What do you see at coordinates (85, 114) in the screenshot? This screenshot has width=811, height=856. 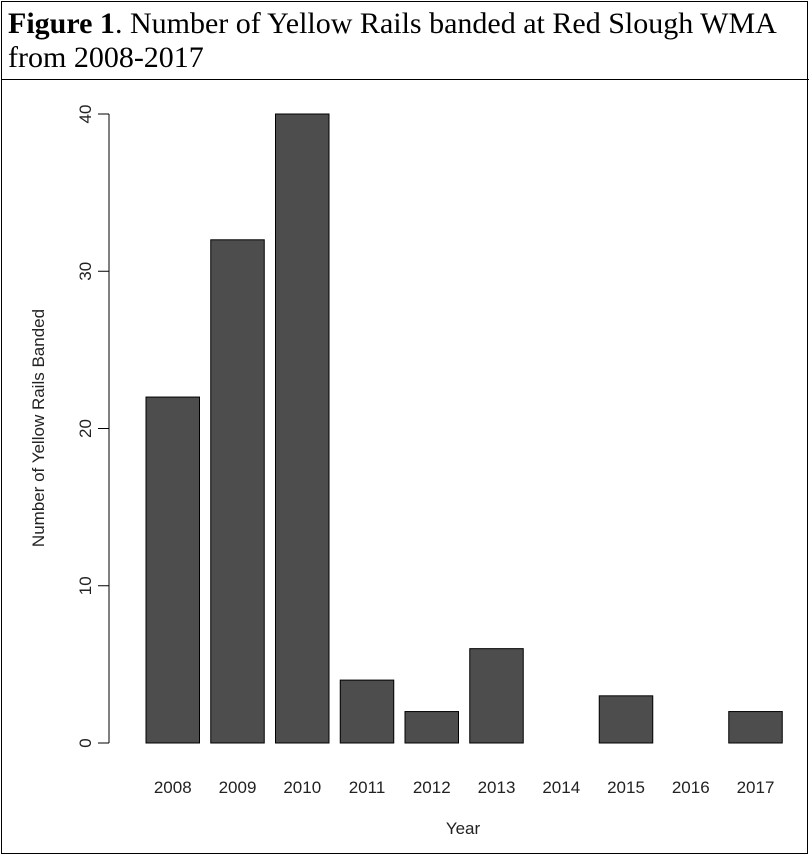 I see `y-tick-label: 40` at bounding box center [85, 114].